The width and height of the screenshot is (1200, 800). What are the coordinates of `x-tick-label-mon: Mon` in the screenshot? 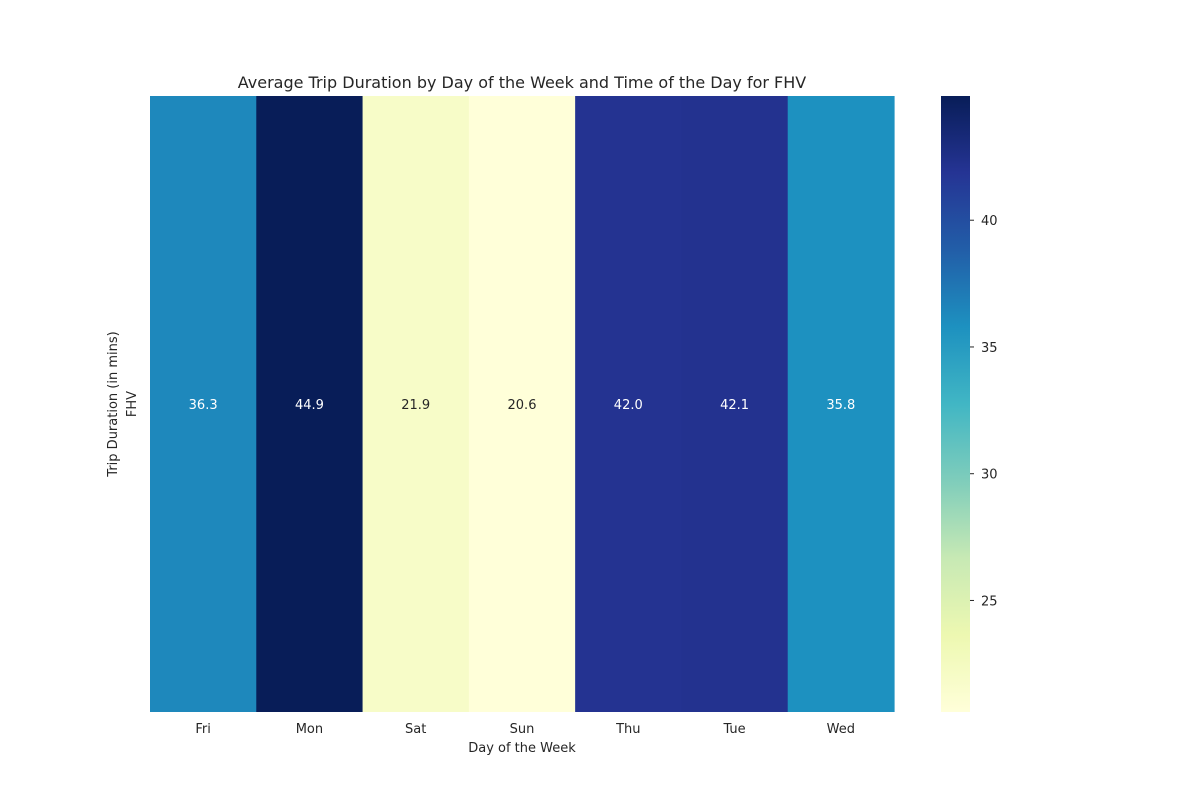 It's located at (309, 729).